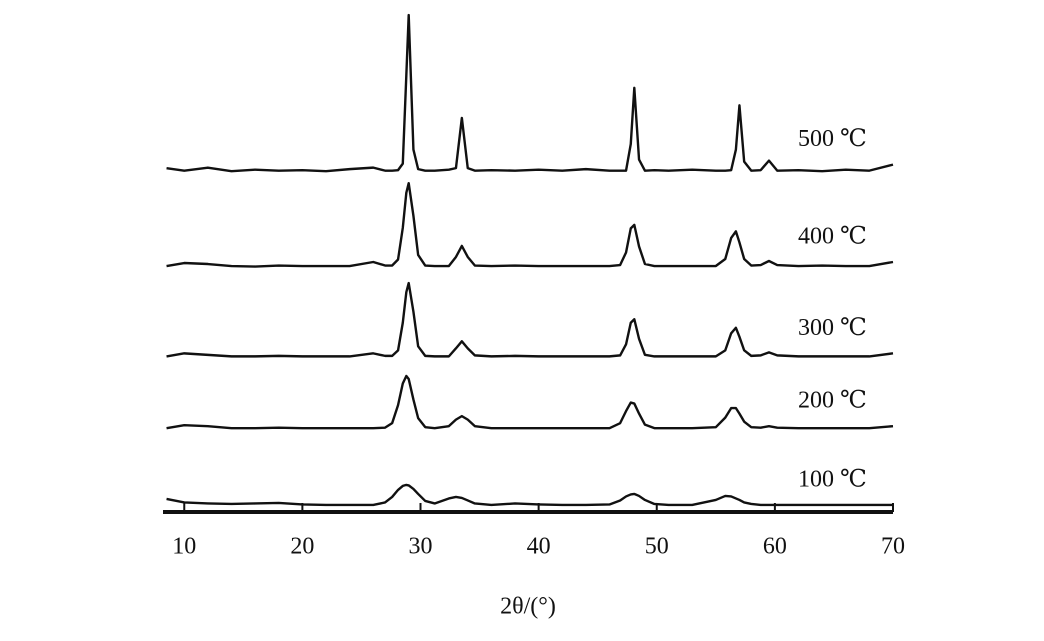 The width and height of the screenshot is (1044, 641). What do you see at coordinates (421, 547) in the screenshot?
I see `x-tick-label: 30` at bounding box center [421, 547].